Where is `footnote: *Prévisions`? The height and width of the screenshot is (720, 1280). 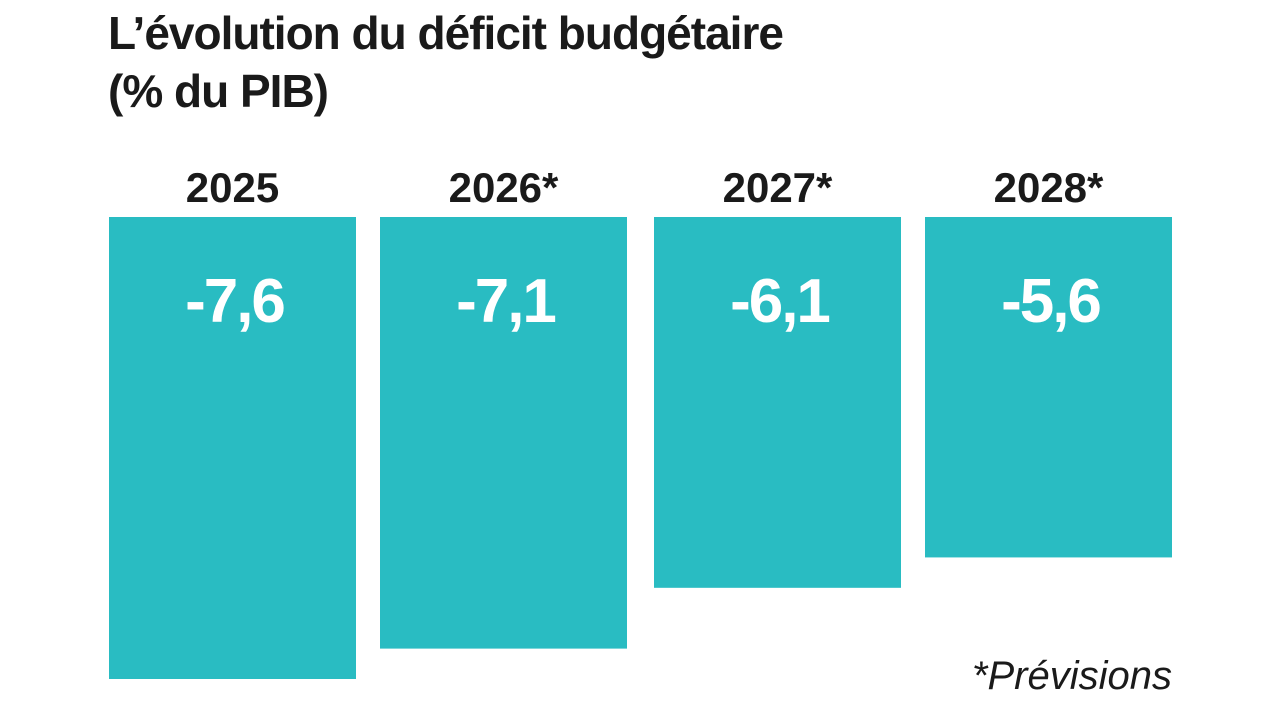
footnote: *Prévisions is located at coordinates (1071, 676).